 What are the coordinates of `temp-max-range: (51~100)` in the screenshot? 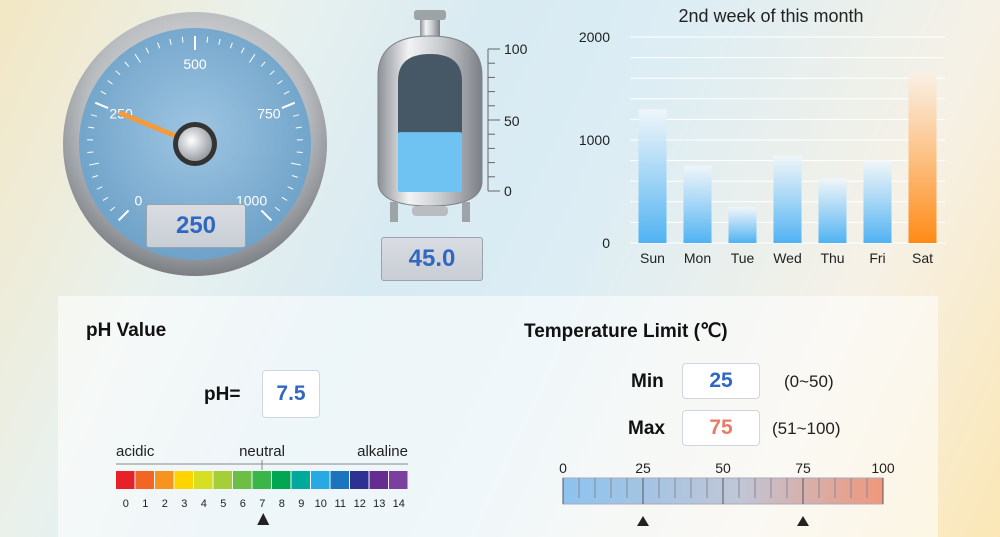 It's located at (806, 428).